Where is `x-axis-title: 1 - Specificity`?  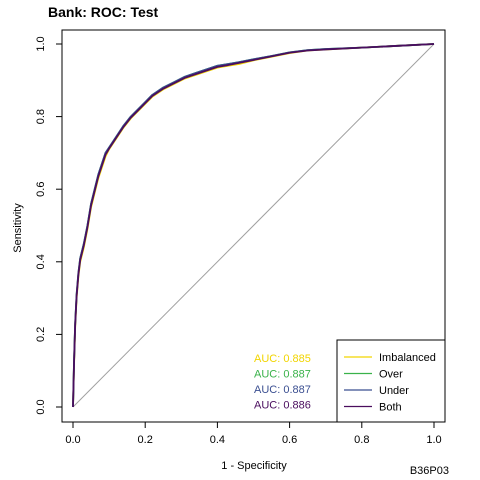 x-axis-title: 1 - Specificity is located at coordinates (254, 466).